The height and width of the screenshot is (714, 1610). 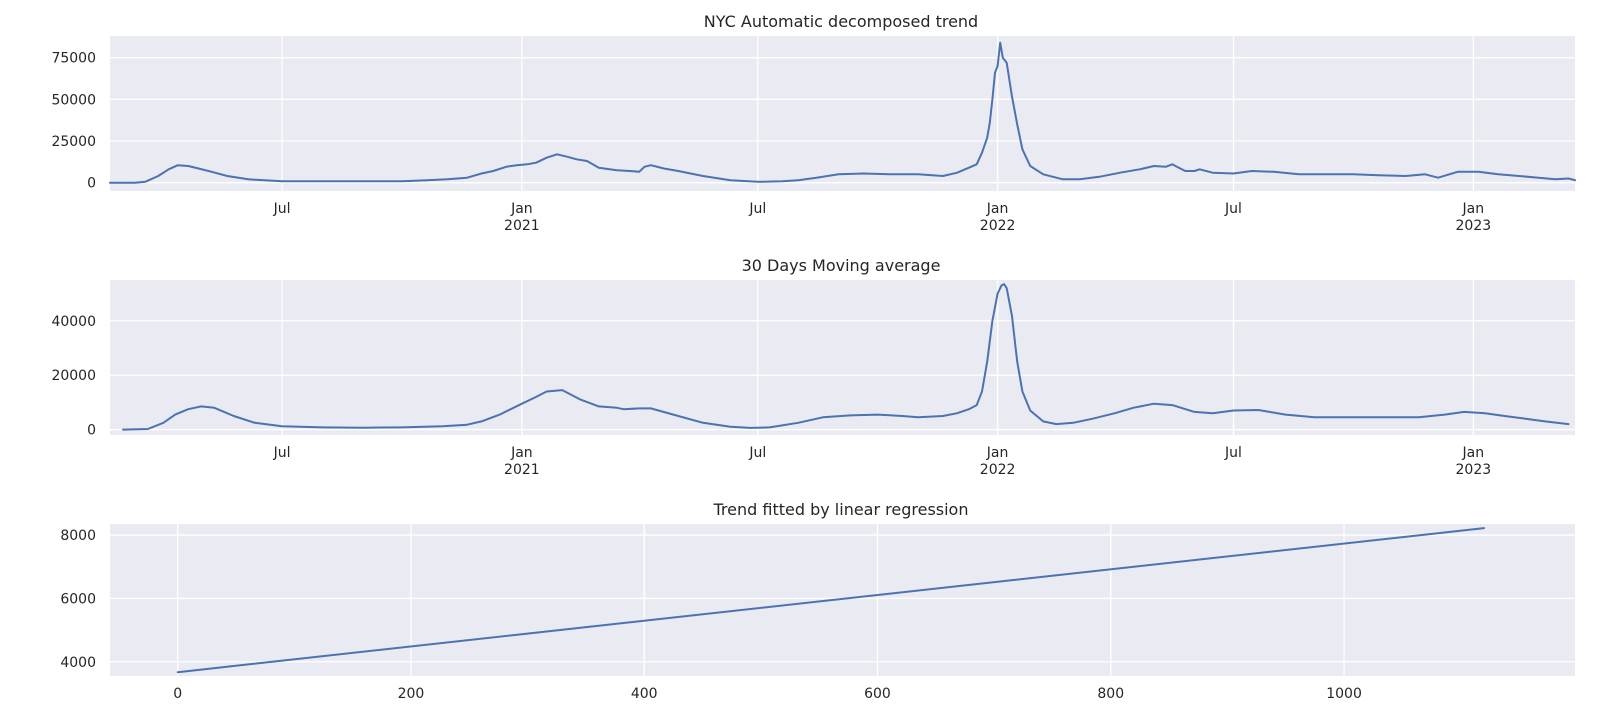 What do you see at coordinates (877, 694) in the screenshot?
I see `x-tick-label: 600` at bounding box center [877, 694].